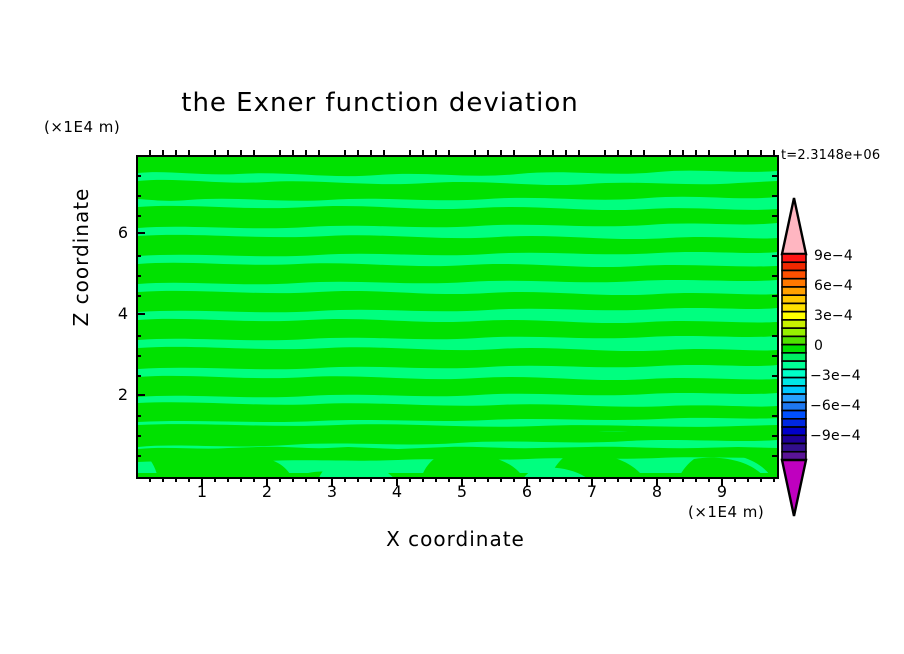  I want to click on colorbar-bottom-cap, so click(794, 487).